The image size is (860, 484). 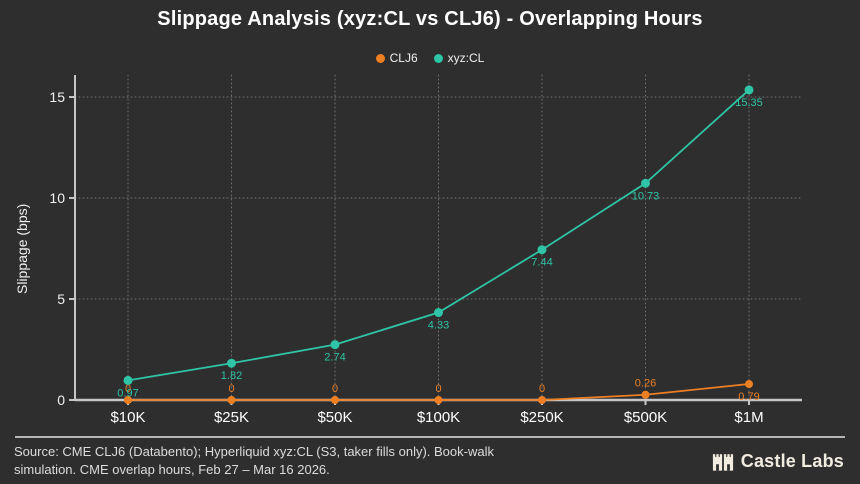 What do you see at coordinates (57, 198) in the screenshot?
I see `y-tick-label: 10` at bounding box center [57, 198].